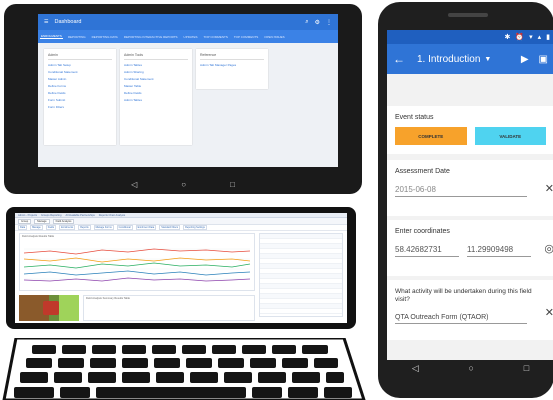  I want to click on laptop-keyboard, so click(184, 368).